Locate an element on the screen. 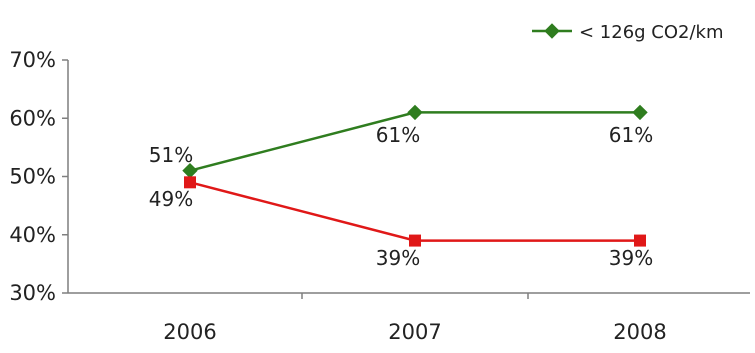 Image resolution: width=755 pixels, height=353 pixels. y-axis-tick-label: 60% is located at coordinates (32, 118).